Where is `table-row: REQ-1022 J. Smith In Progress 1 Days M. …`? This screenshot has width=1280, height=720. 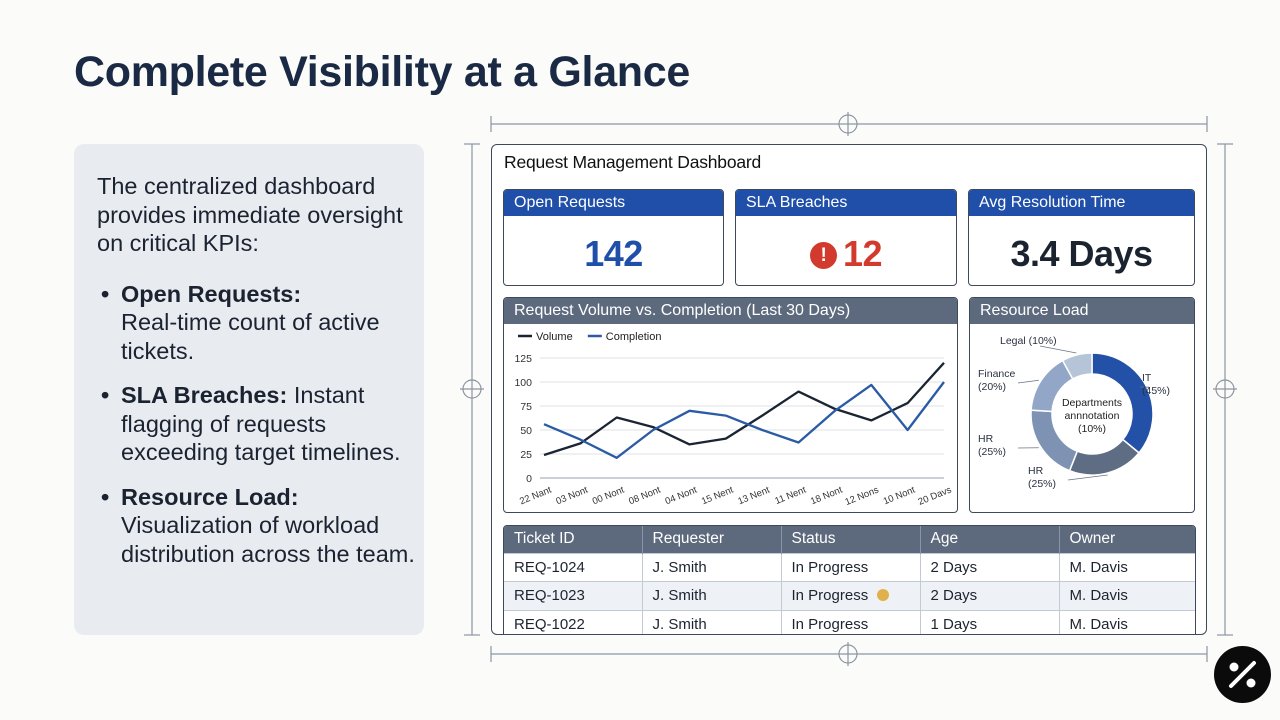 table-row: REQ-1022 J. Smith In Progress 1 Days M. … is located at coordinates (849, 621).